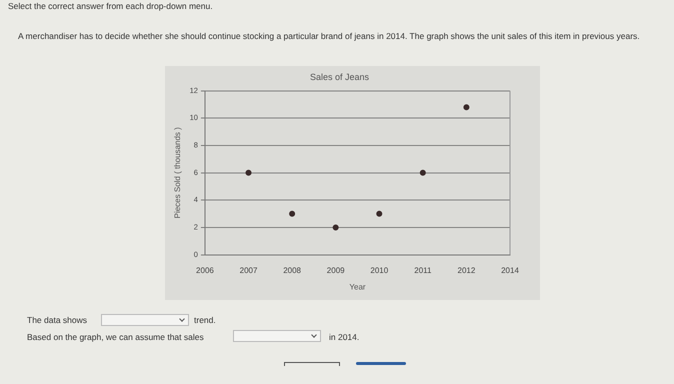  I want to click on x-tick-label: 2014, so click(510, 270).